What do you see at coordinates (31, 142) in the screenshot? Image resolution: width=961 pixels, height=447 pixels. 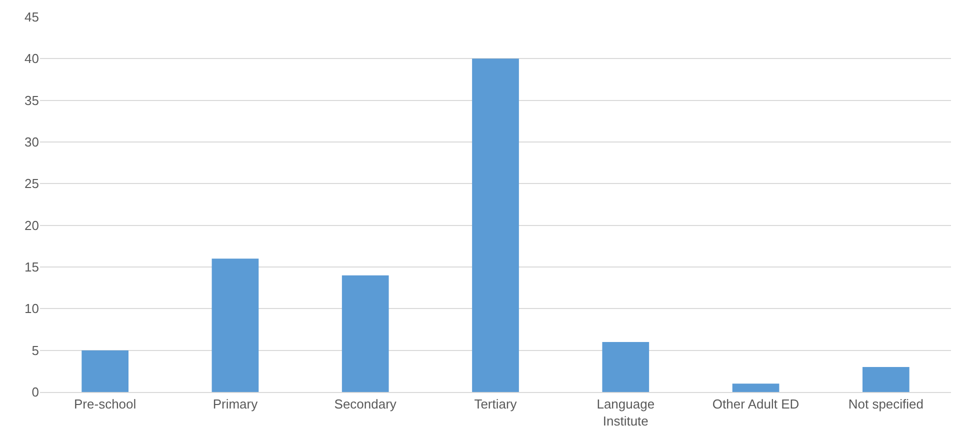 I see `y-tick-label: 30` at bounding box center [31, 142].